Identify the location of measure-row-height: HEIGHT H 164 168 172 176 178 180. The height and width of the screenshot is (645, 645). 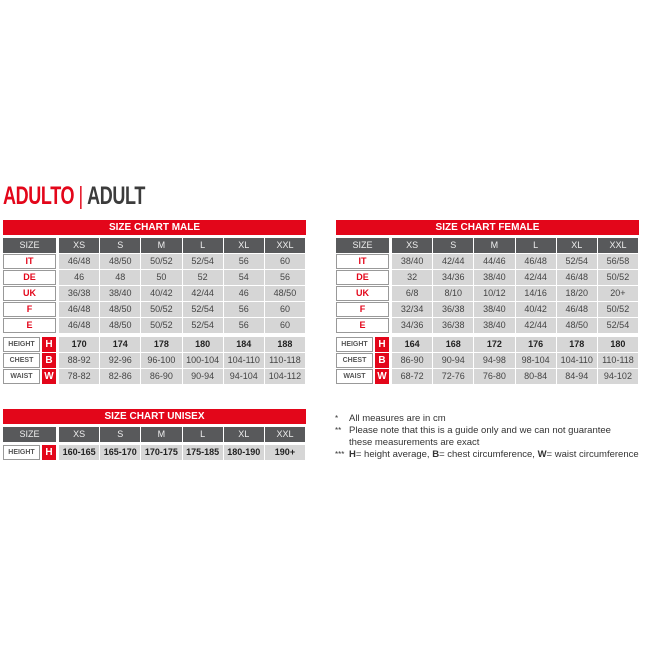
(487, 344).